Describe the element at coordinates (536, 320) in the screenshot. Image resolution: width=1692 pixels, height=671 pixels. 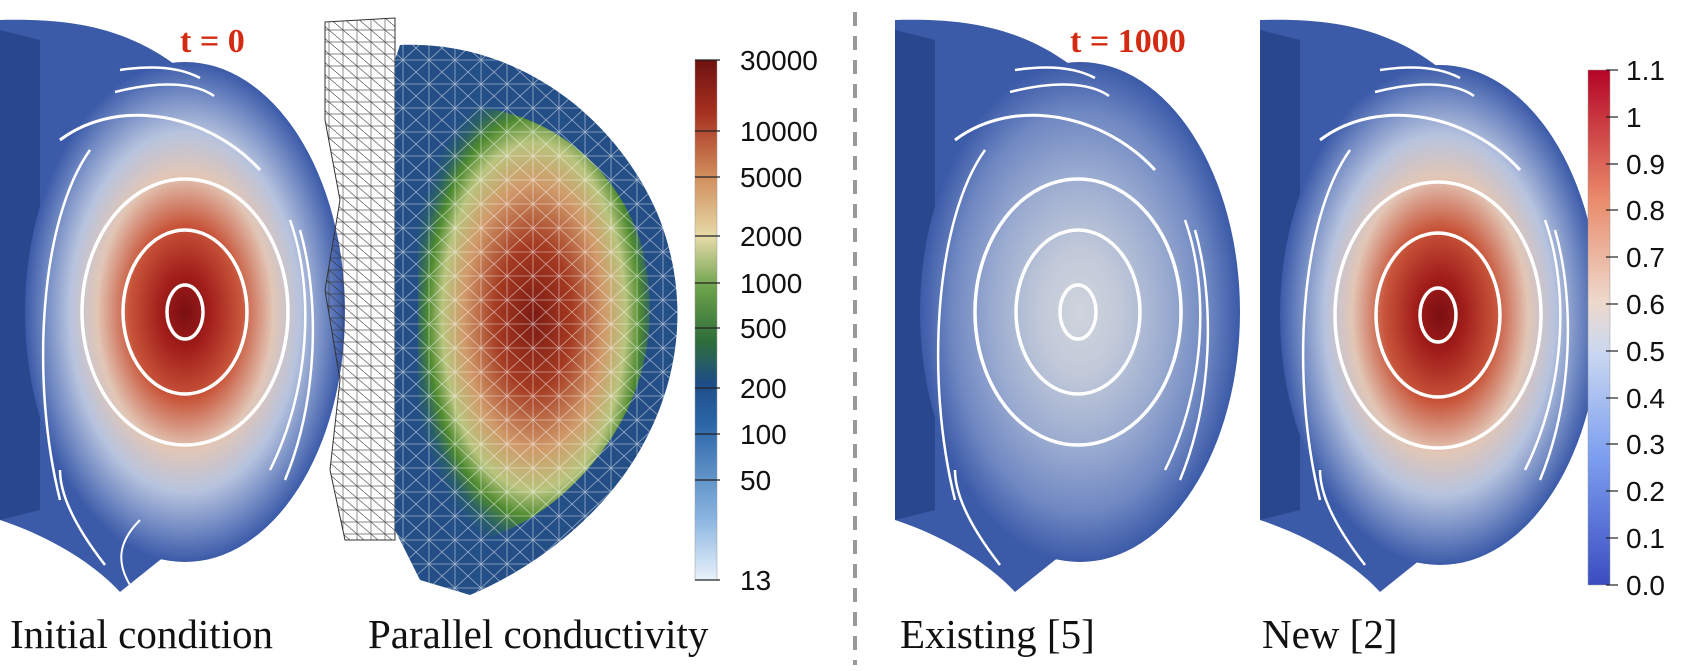
I see `finite-element-mesh` at that location.